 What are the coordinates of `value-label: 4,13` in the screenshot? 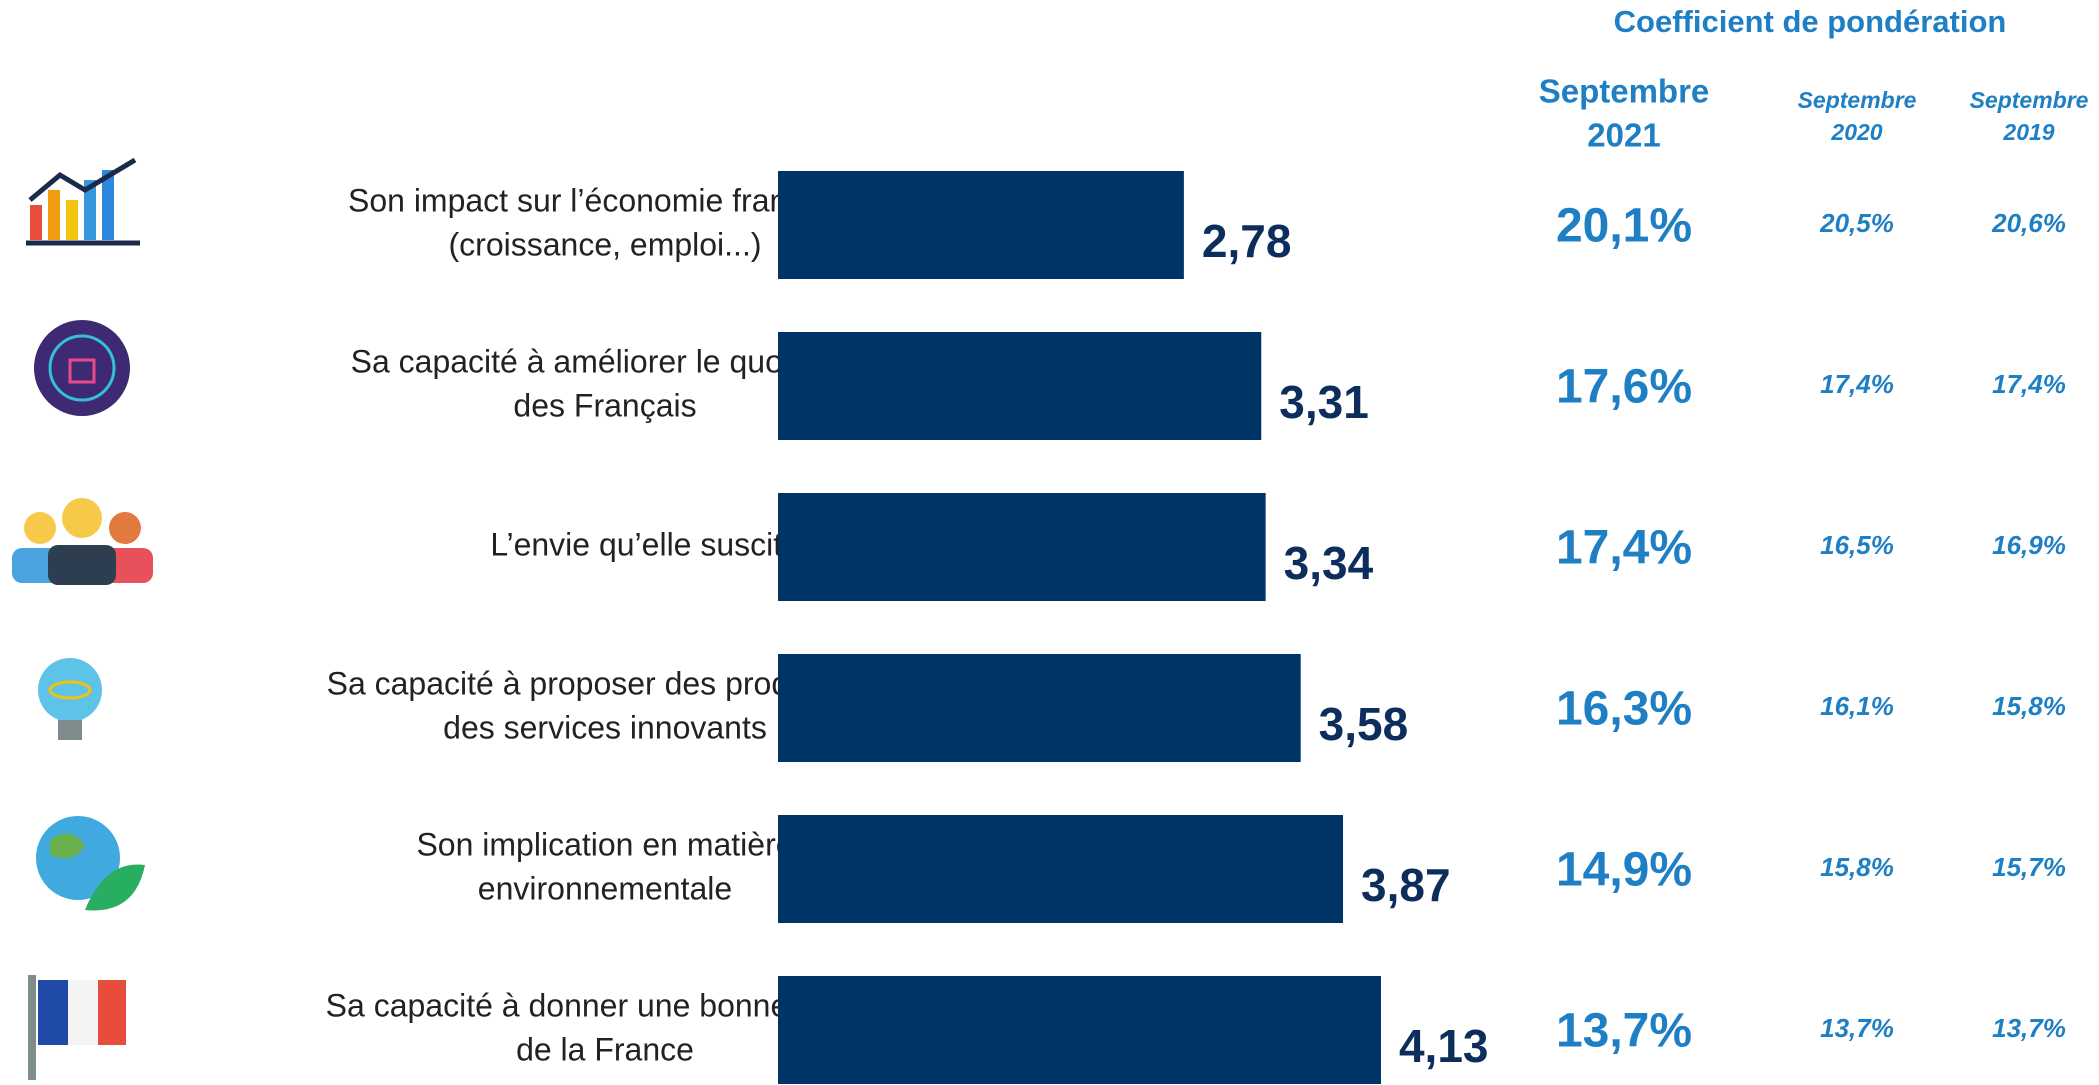 It's located at (1444, 1046).